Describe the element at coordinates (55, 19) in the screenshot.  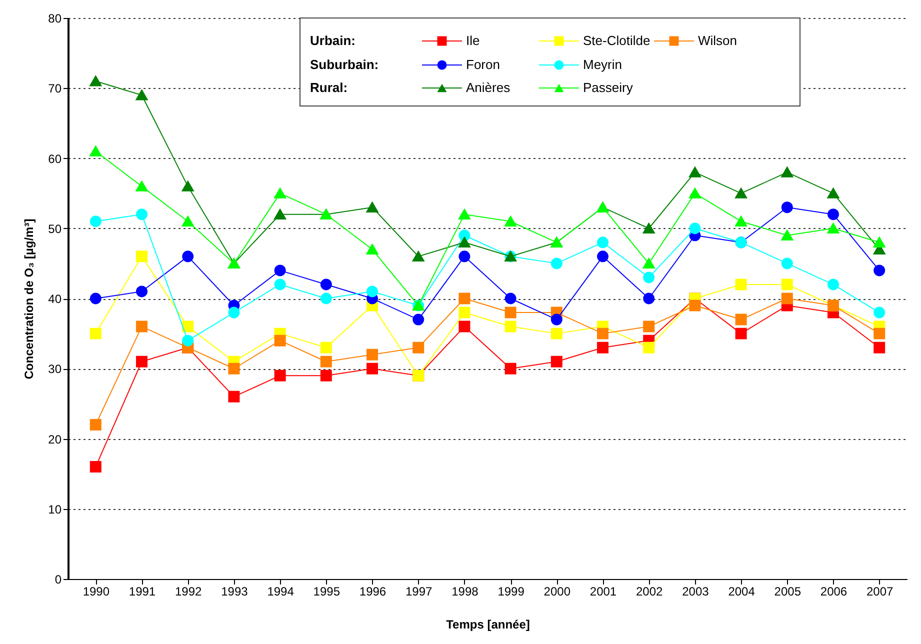
I see `y-tick-label: 80` at that location.